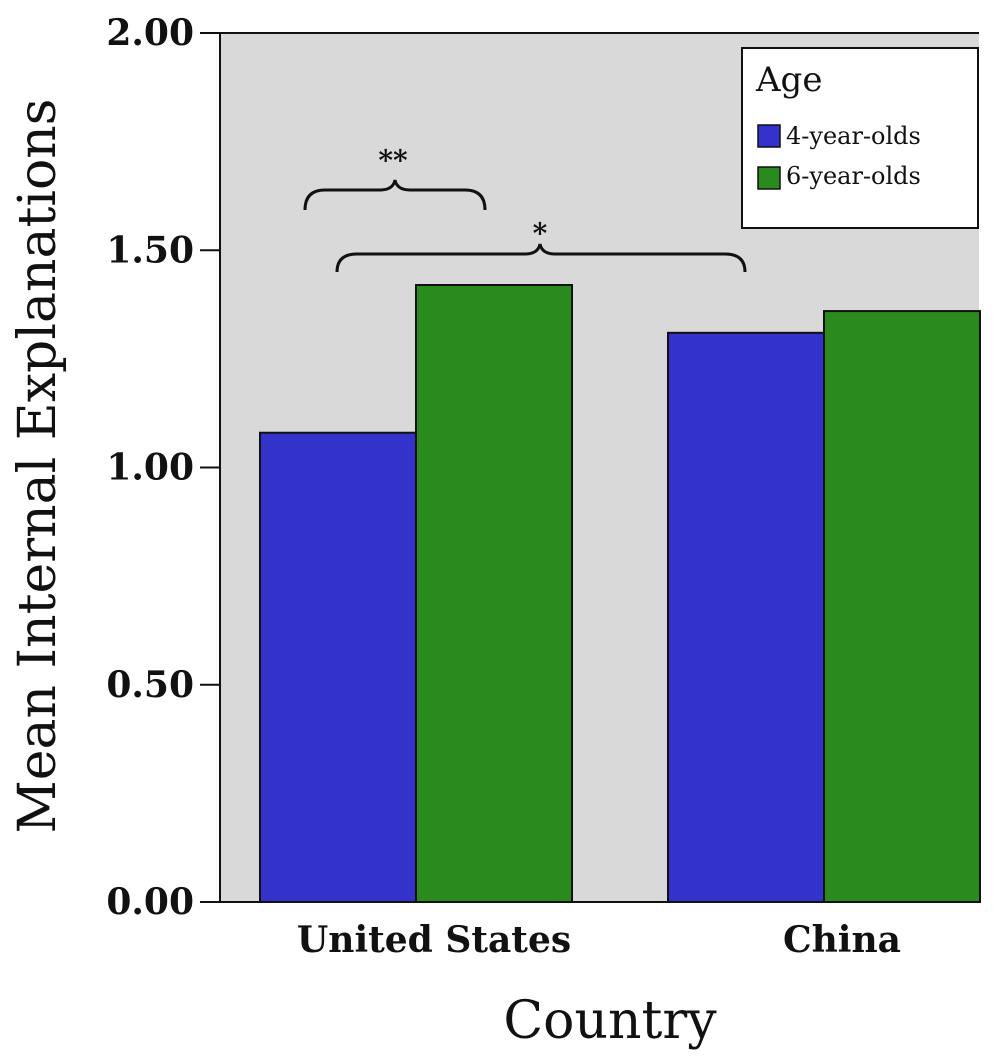 Image resolution: width=1001 pixels, height=1058 pixels. I want to click on x-axis-title: Country, so click(610, 1021).